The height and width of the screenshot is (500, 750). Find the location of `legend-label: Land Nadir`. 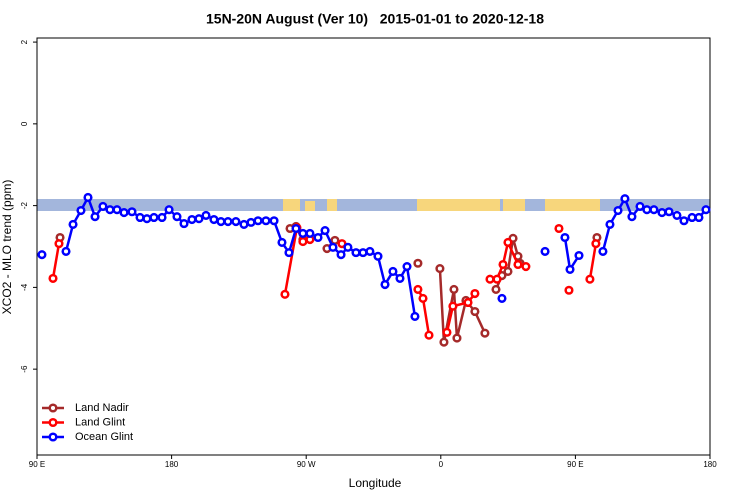

legend-label: Land Nadir is located at coordinates (102, 408).